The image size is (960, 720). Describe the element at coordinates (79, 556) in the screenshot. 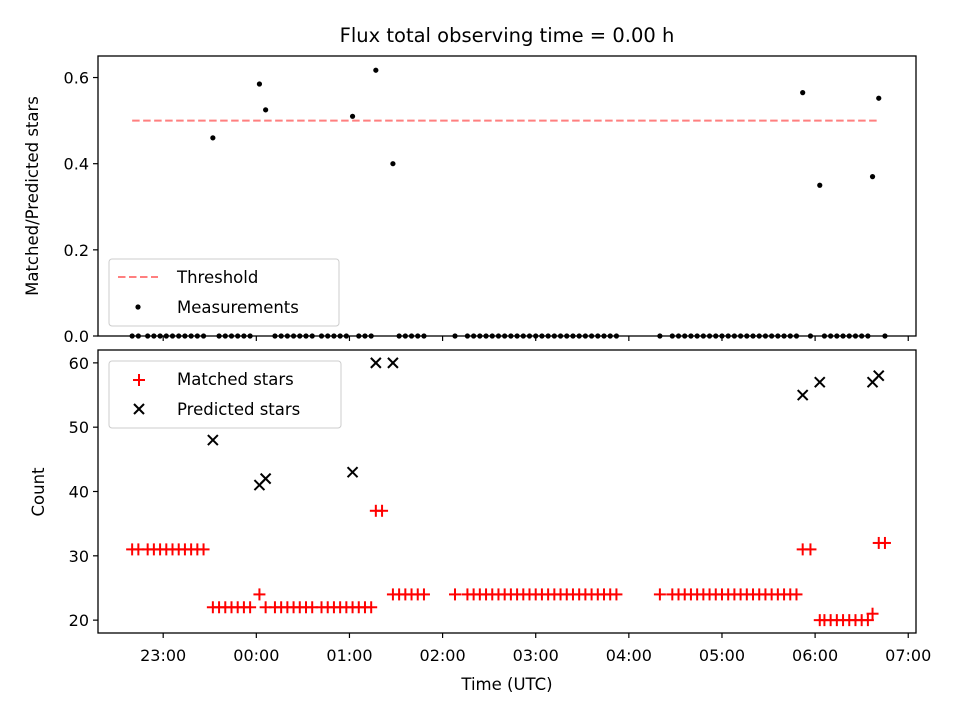

I see `bottom-y-tick-label: 30` at that location.